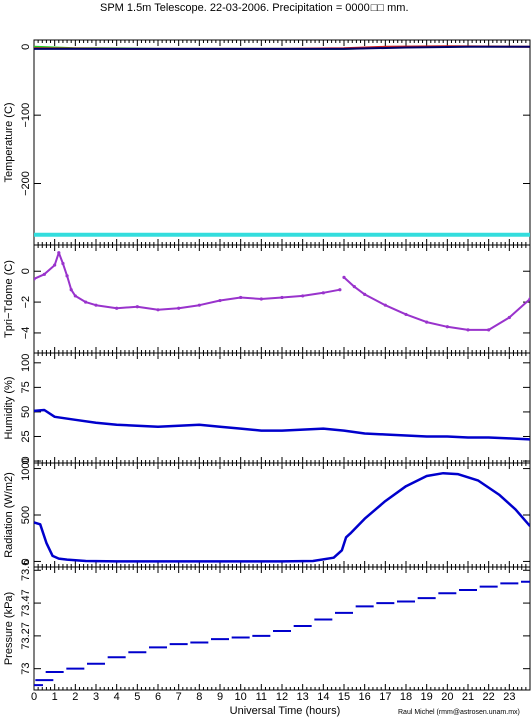 The width and height of the screenshot is (532, 719). I want to click on y-tick-label: 100, so click(26, 363).